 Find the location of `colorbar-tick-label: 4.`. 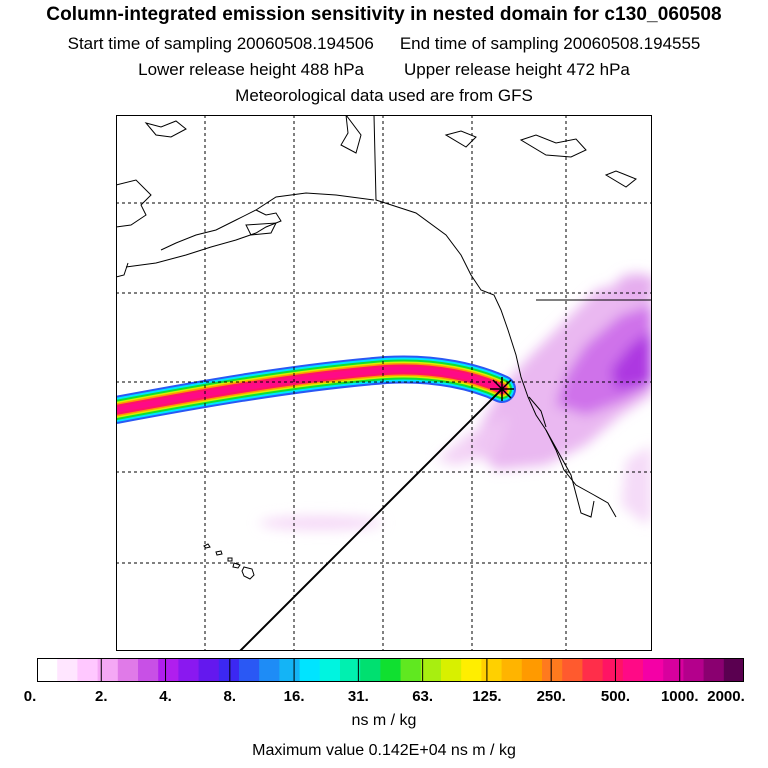

colorbar-tick-label: 4. is located at coordinates (165, 696).